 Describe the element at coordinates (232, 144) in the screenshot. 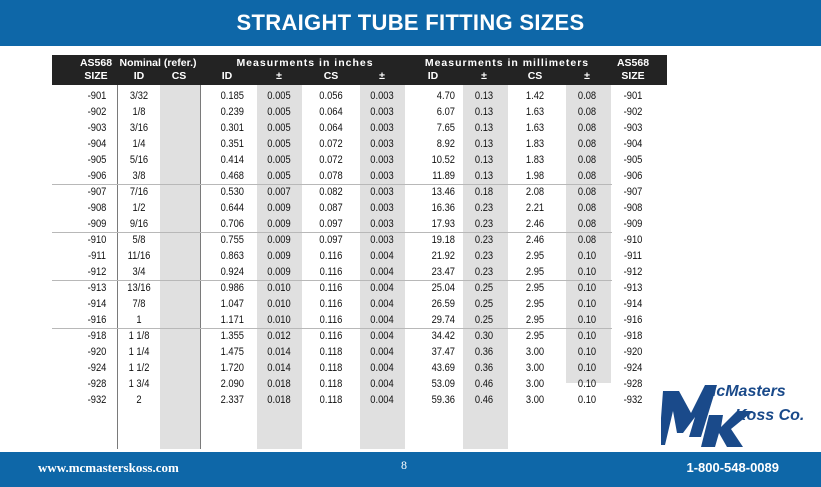

I see `cell-inch-id: 0.351` at that location.